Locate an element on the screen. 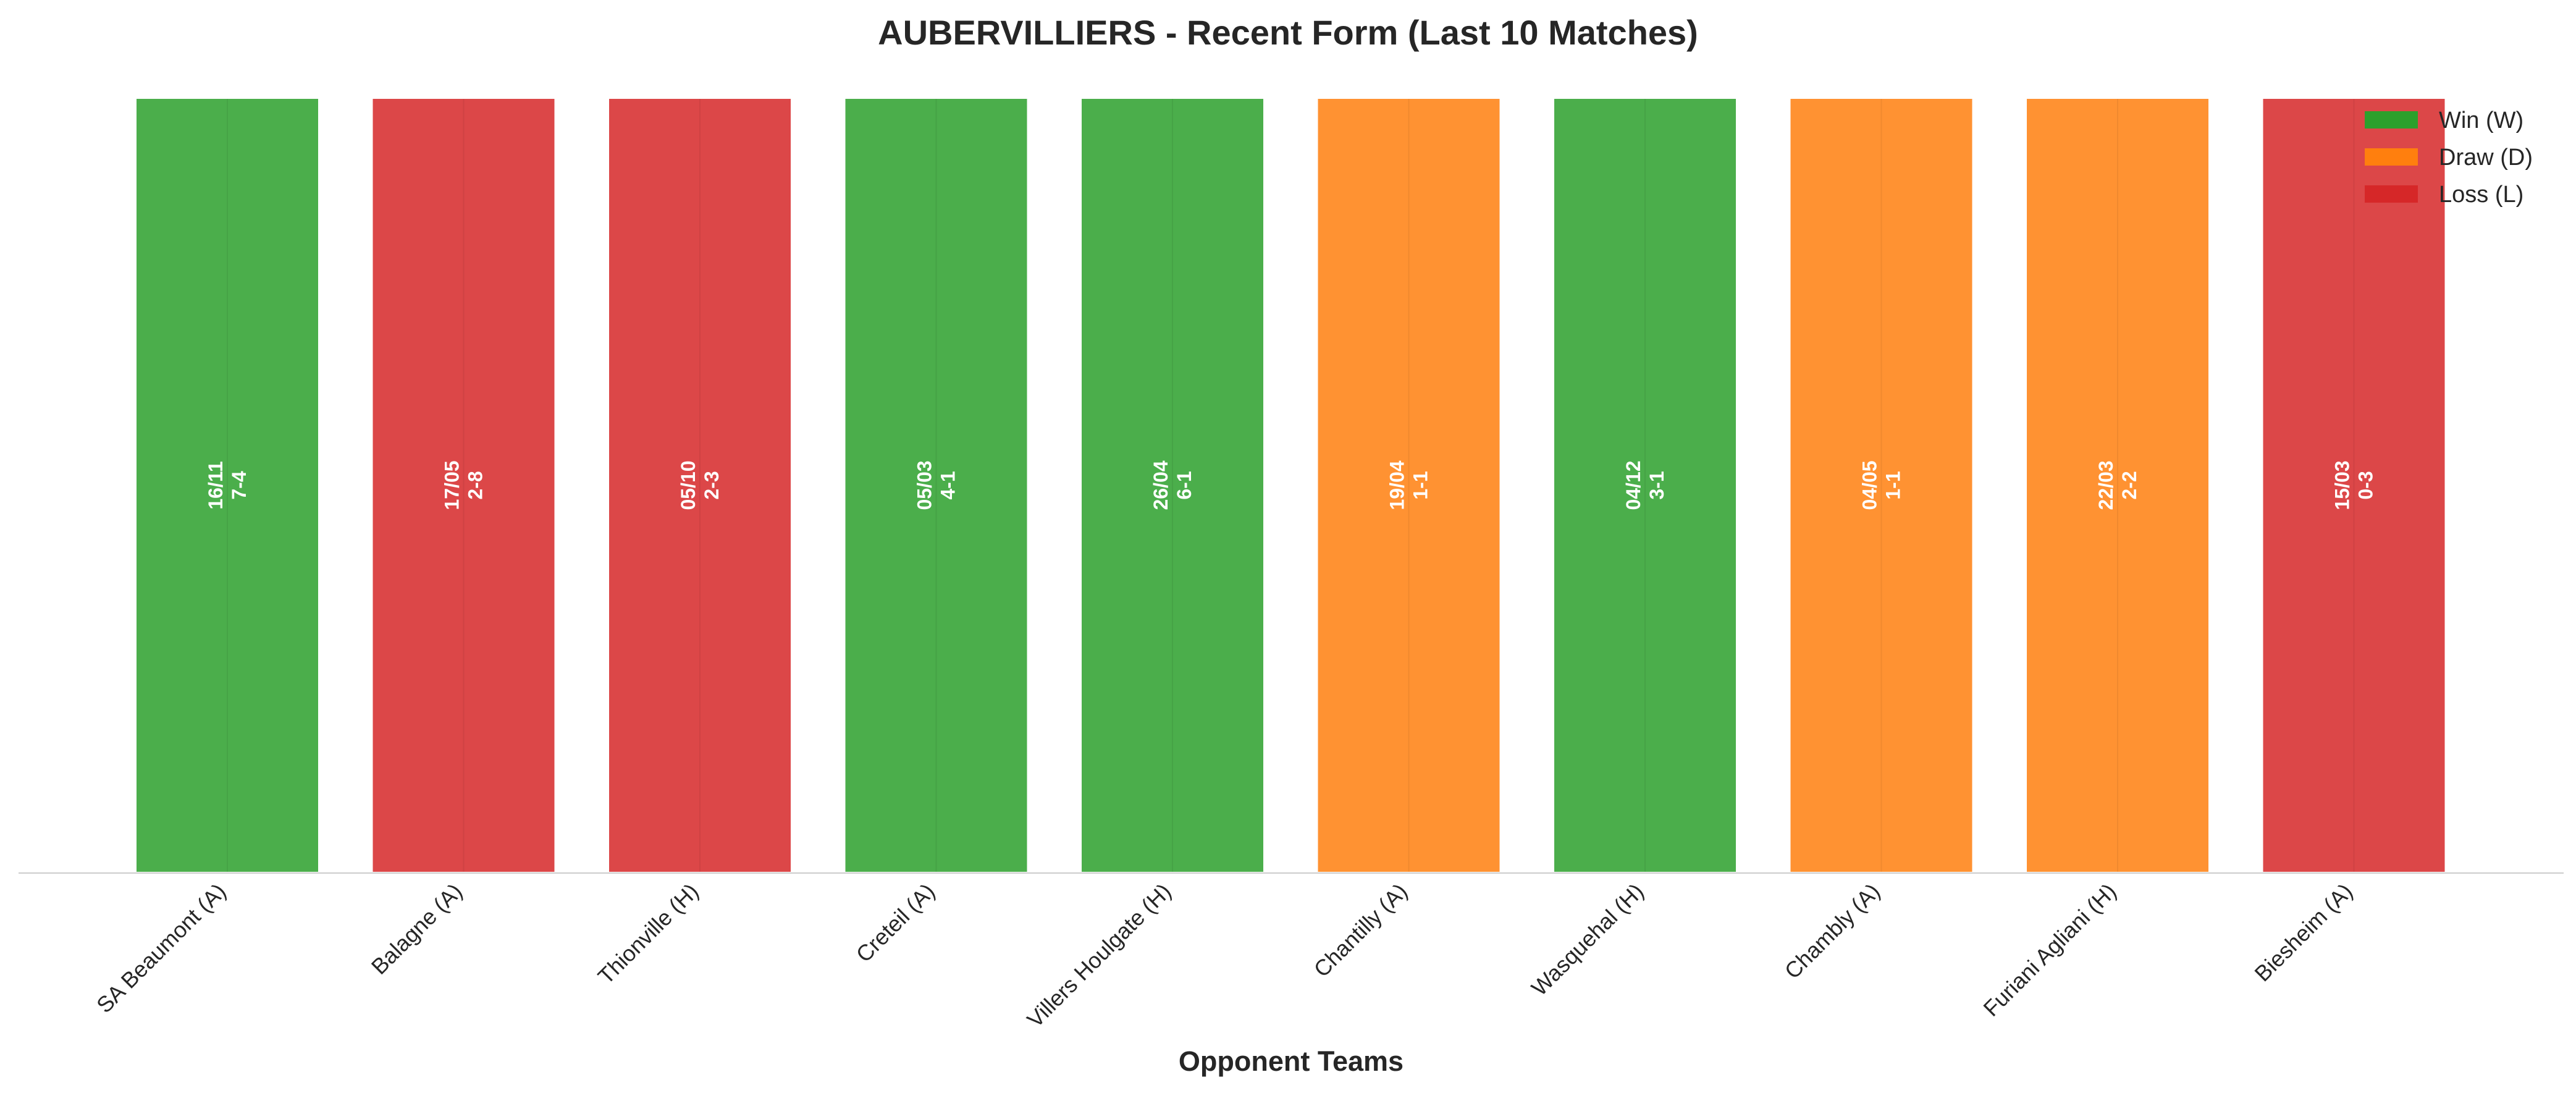 The image size is (2576, 1093). legend-label: Win (W) is located at coordinates (2481, 121).